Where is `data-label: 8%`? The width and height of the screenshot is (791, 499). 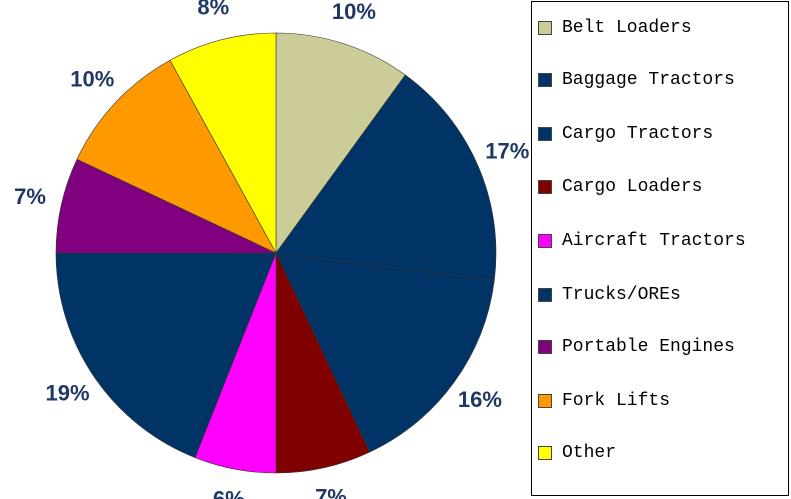
data-label: 8% is located at coordinates (213, 10).